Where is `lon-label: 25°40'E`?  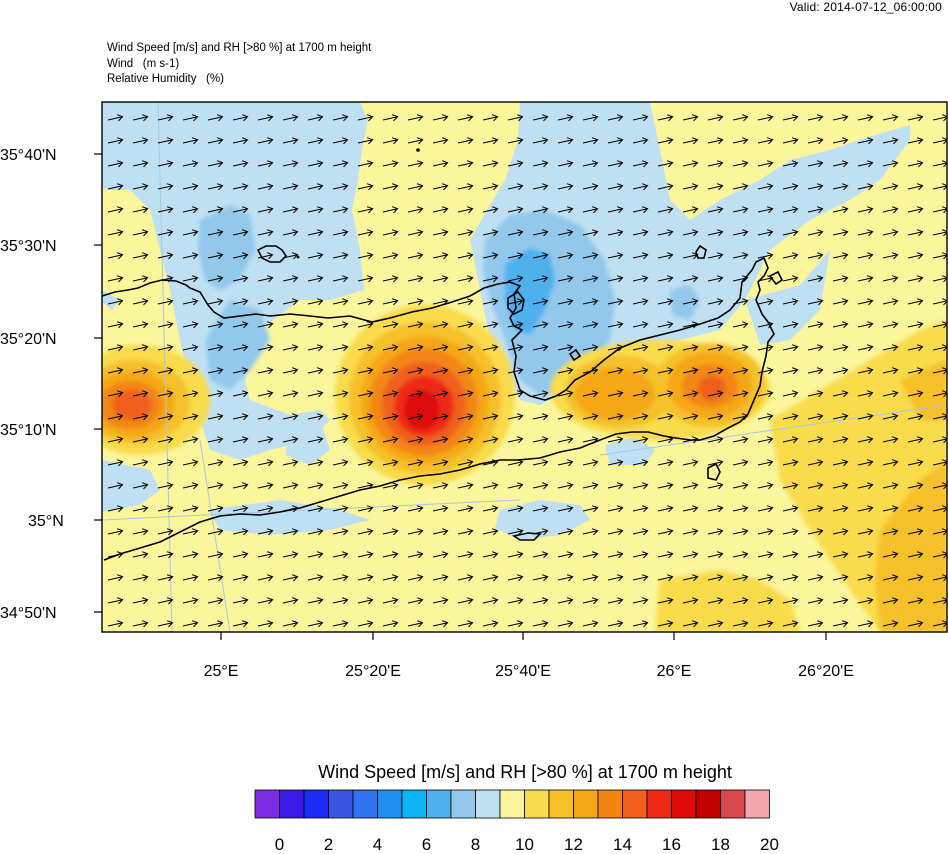 lon-label: 25°40'E is located at coordinates (523, 671).